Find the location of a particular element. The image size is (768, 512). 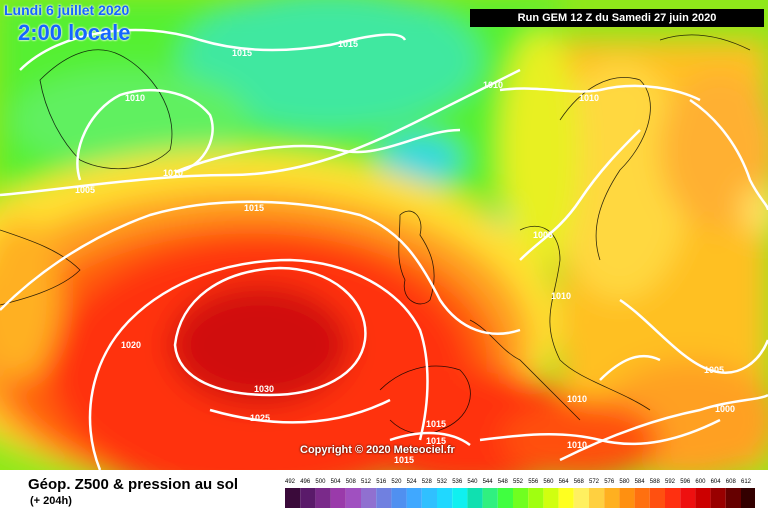

pressure-label: 1020 is located at coordinates (131, 345).